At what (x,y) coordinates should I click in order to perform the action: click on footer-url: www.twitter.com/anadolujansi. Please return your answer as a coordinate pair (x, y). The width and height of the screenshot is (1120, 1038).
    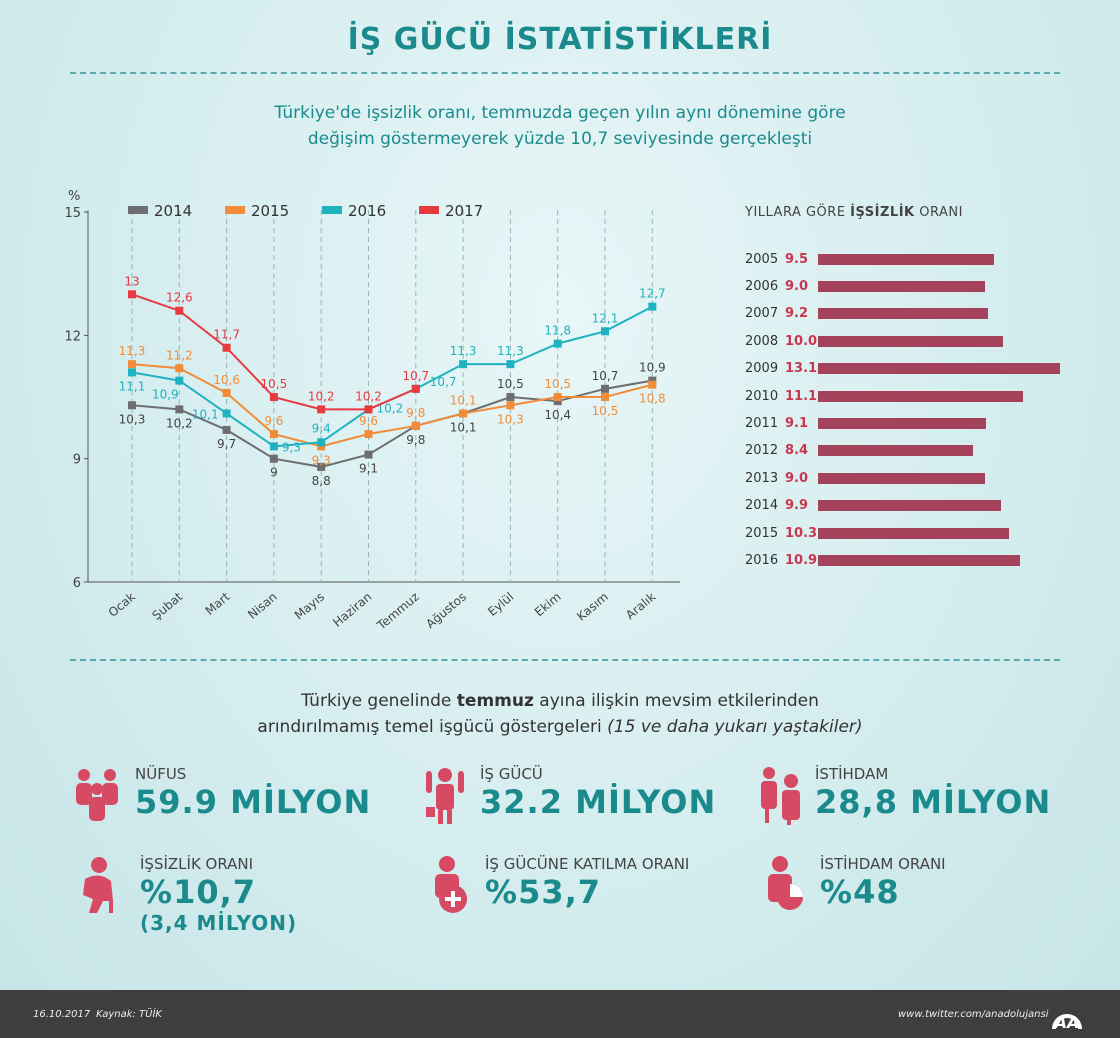
    Looking at the image, I should click on (973, 1014).